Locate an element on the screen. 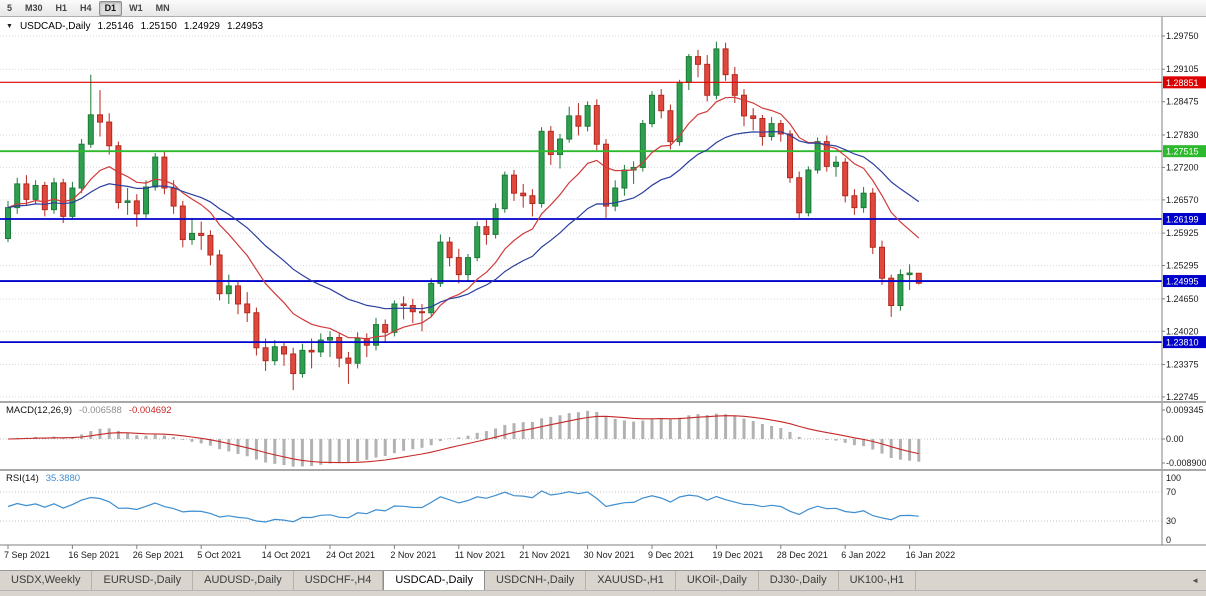 This screenshot has width=1206, height=596. price-tag-1.23810 is located at coordinates (1184, 342).